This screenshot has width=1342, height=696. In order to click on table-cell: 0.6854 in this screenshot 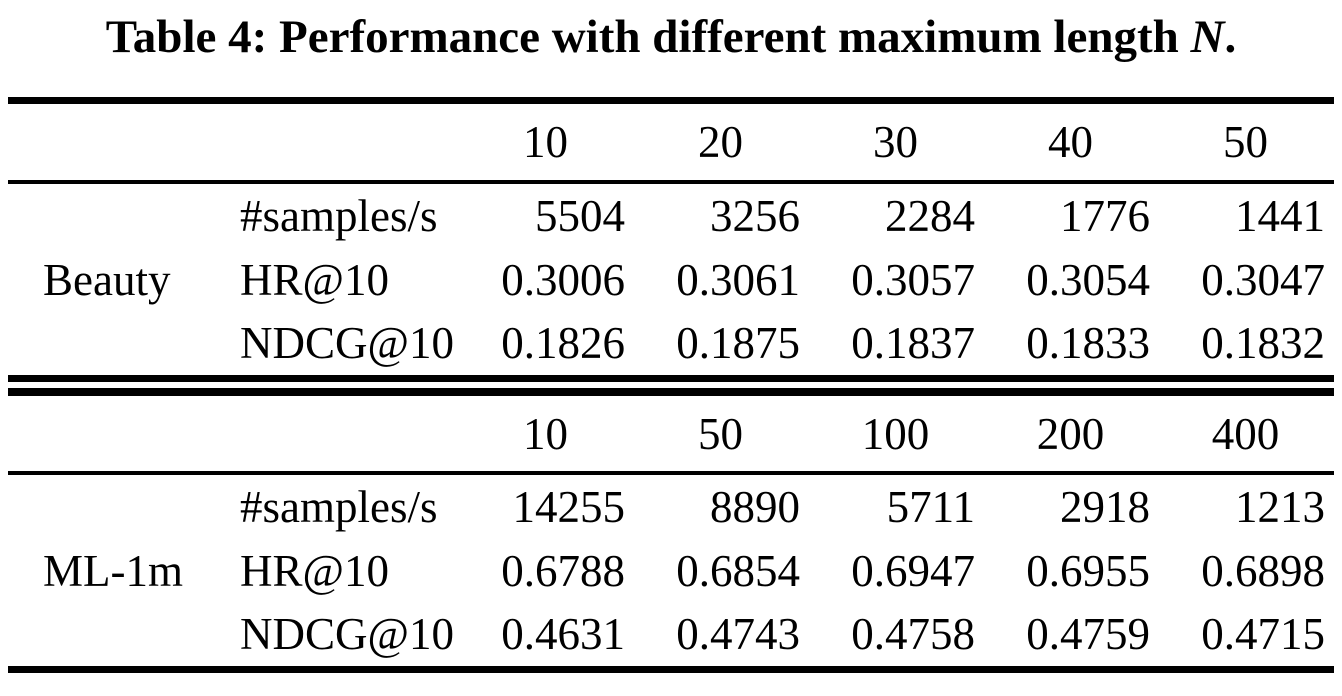, I will do `click(738, 570)`.